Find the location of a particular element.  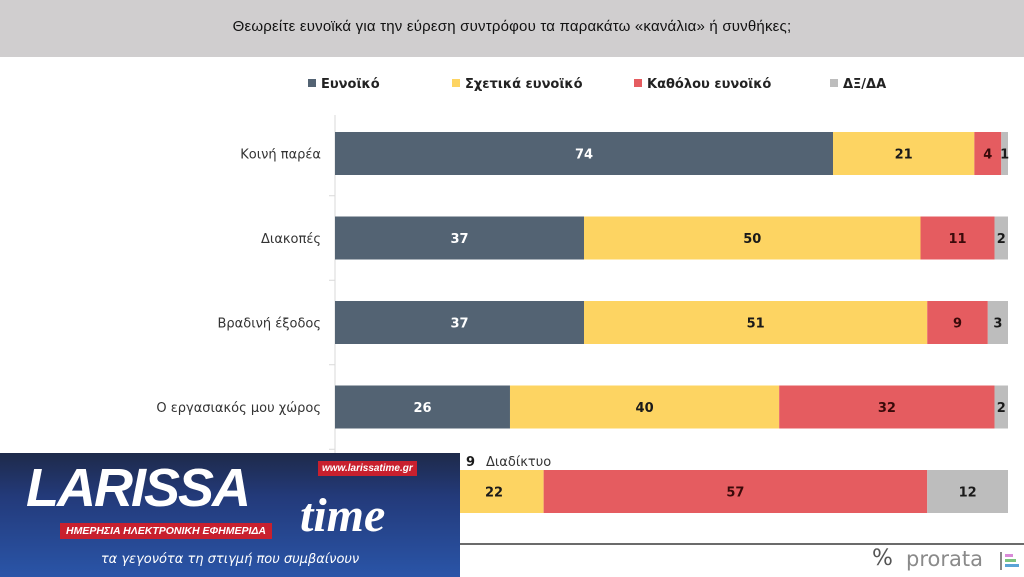

legend-item-dont-know: ΔΞ/ΔΑ is located at coordinates (858, 84).